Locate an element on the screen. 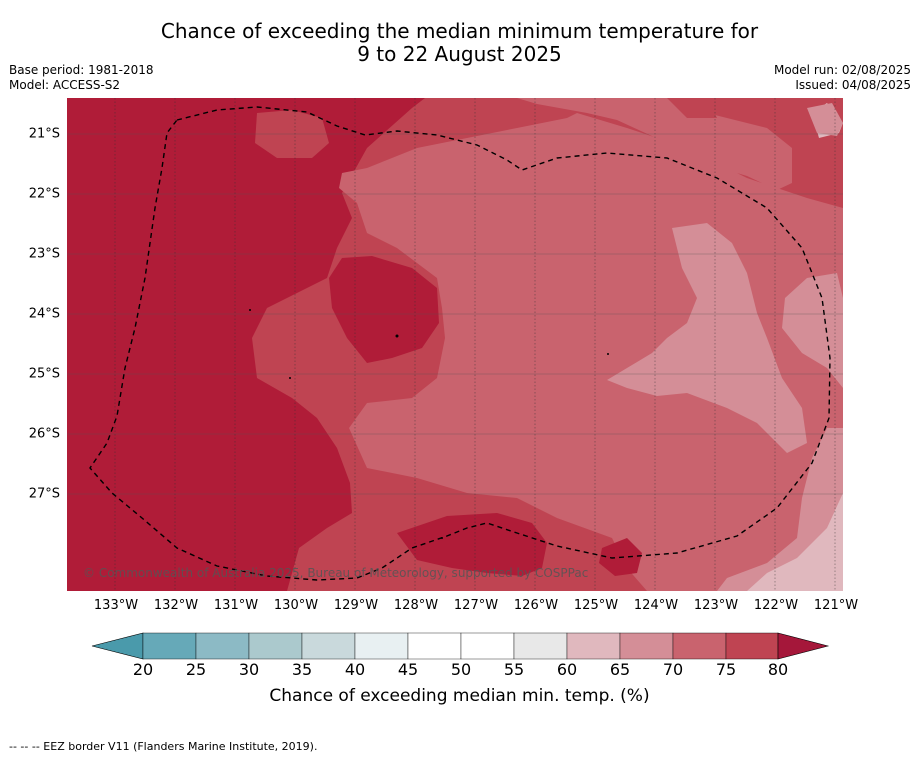 Image resolution: width=919 pixels, height=758 pixels. colorbar-tick: 55 is located at coordinates (514, 669).